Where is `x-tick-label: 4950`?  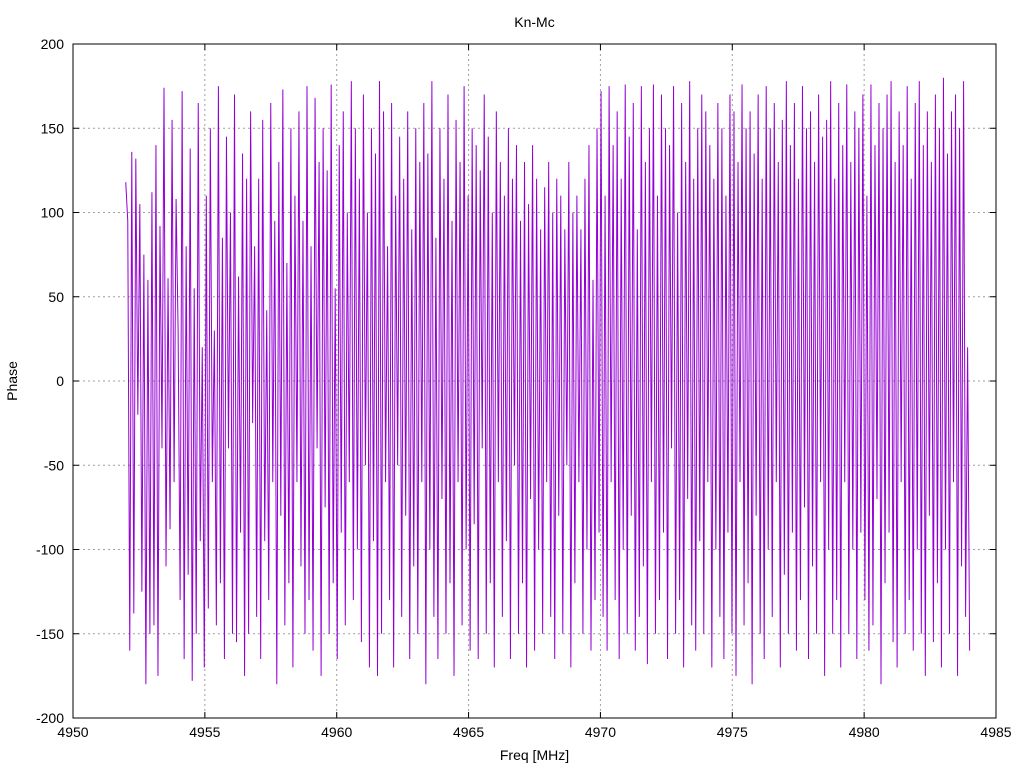
x-tick-label: 4950 is located at coordinates (72, 732).